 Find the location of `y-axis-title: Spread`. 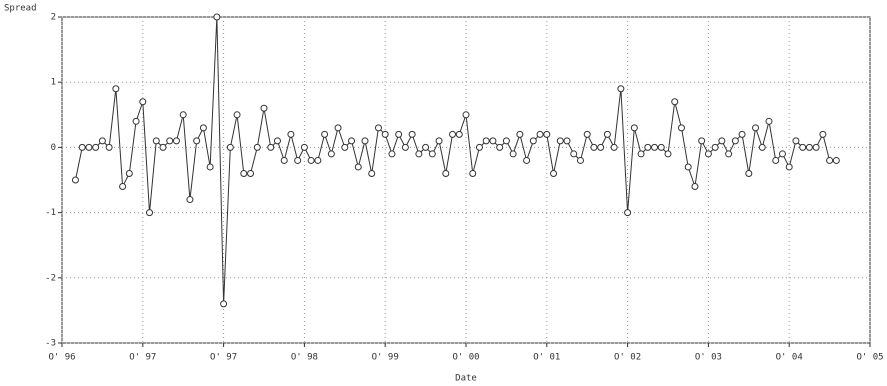

y-axis-title: Spread is located at coordinates (20, 9).